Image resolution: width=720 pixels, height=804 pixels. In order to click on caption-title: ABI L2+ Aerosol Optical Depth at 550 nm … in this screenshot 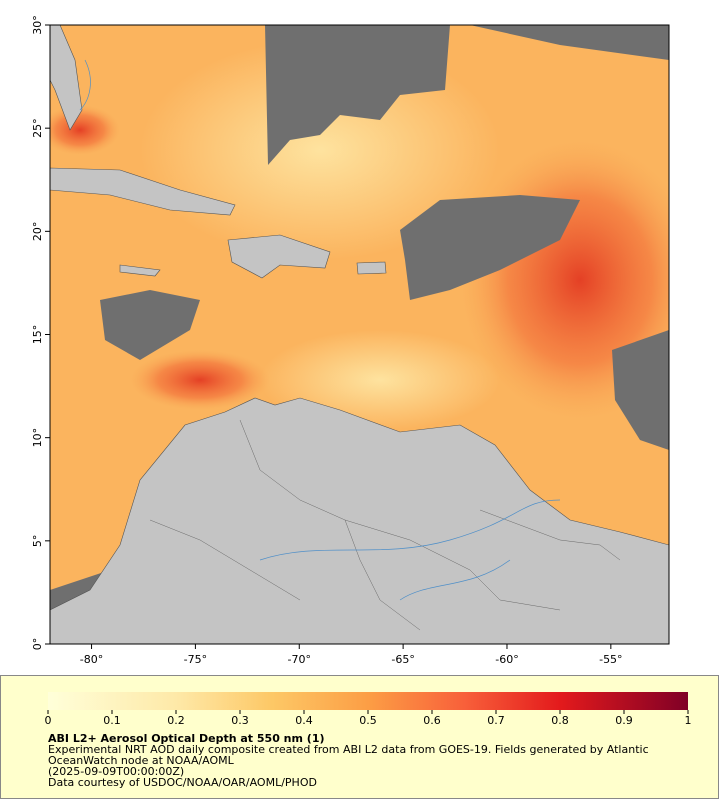, I will do `click(186, 738)`.